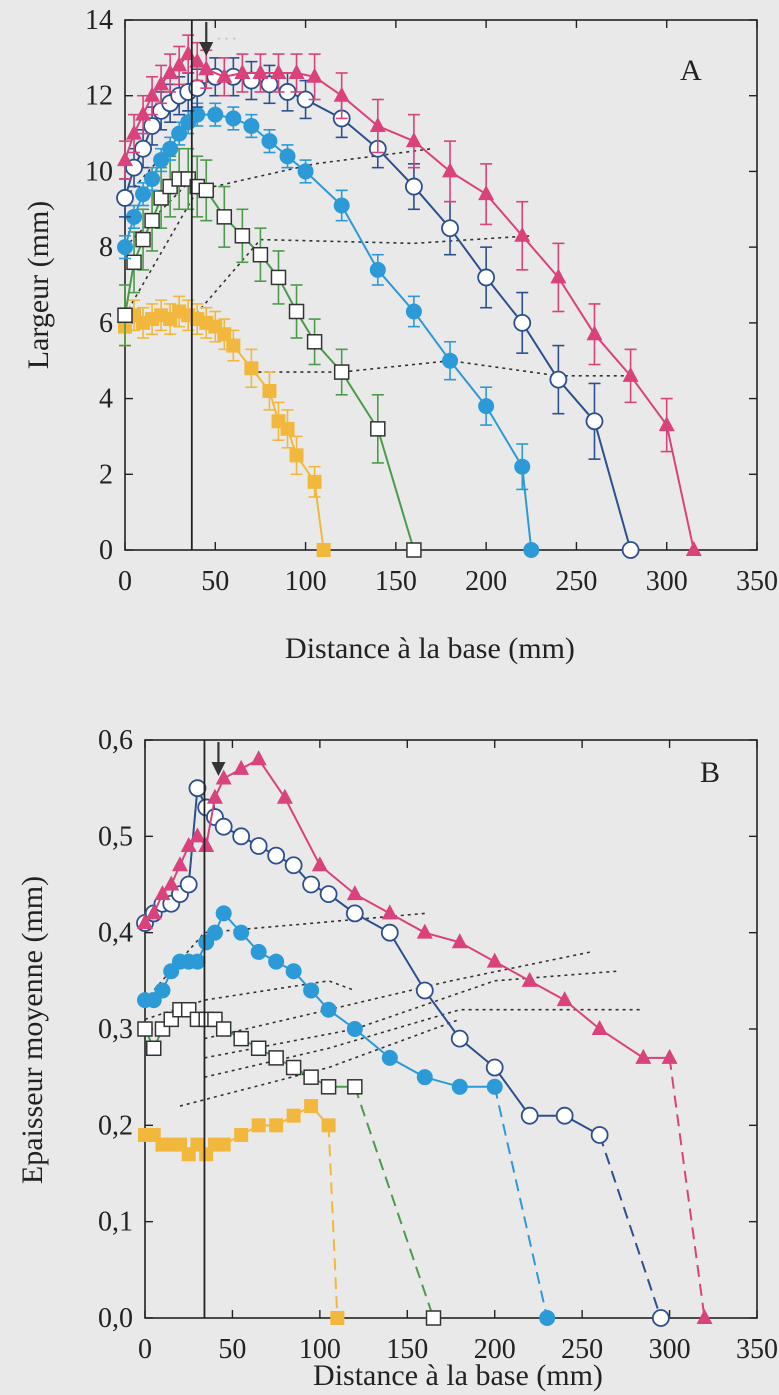 Image resolution: width=779 pixels, height=1395 pixels. What do you see at coordinates (521, 1202) in the screenshot?
I see `series-dashed-line` at bounding box center [521, 1202].